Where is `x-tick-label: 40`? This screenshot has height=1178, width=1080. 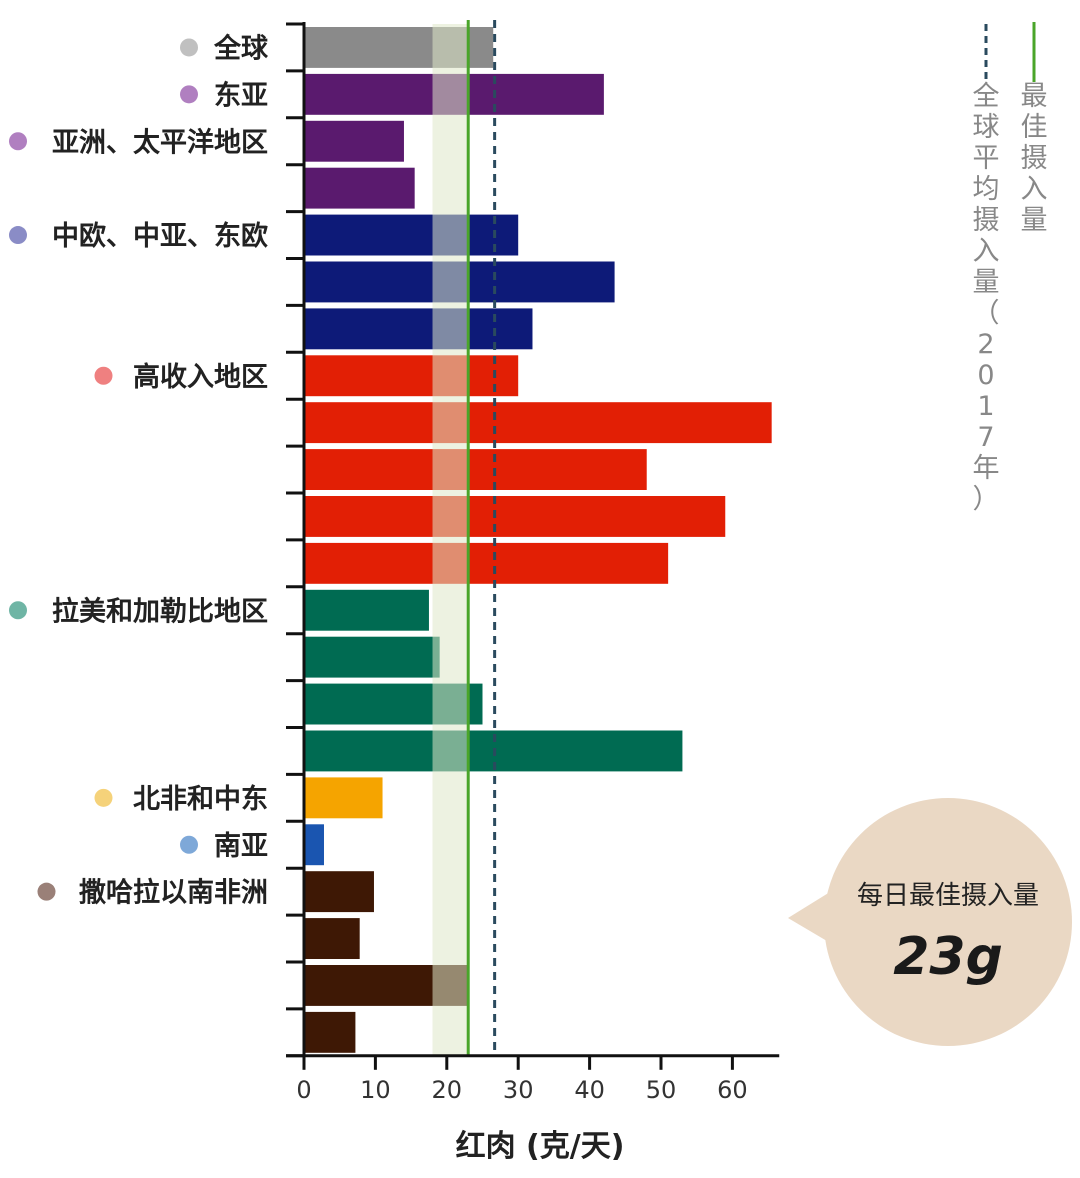
x-tick-label: 40 is located at coordinates (589, 1090).